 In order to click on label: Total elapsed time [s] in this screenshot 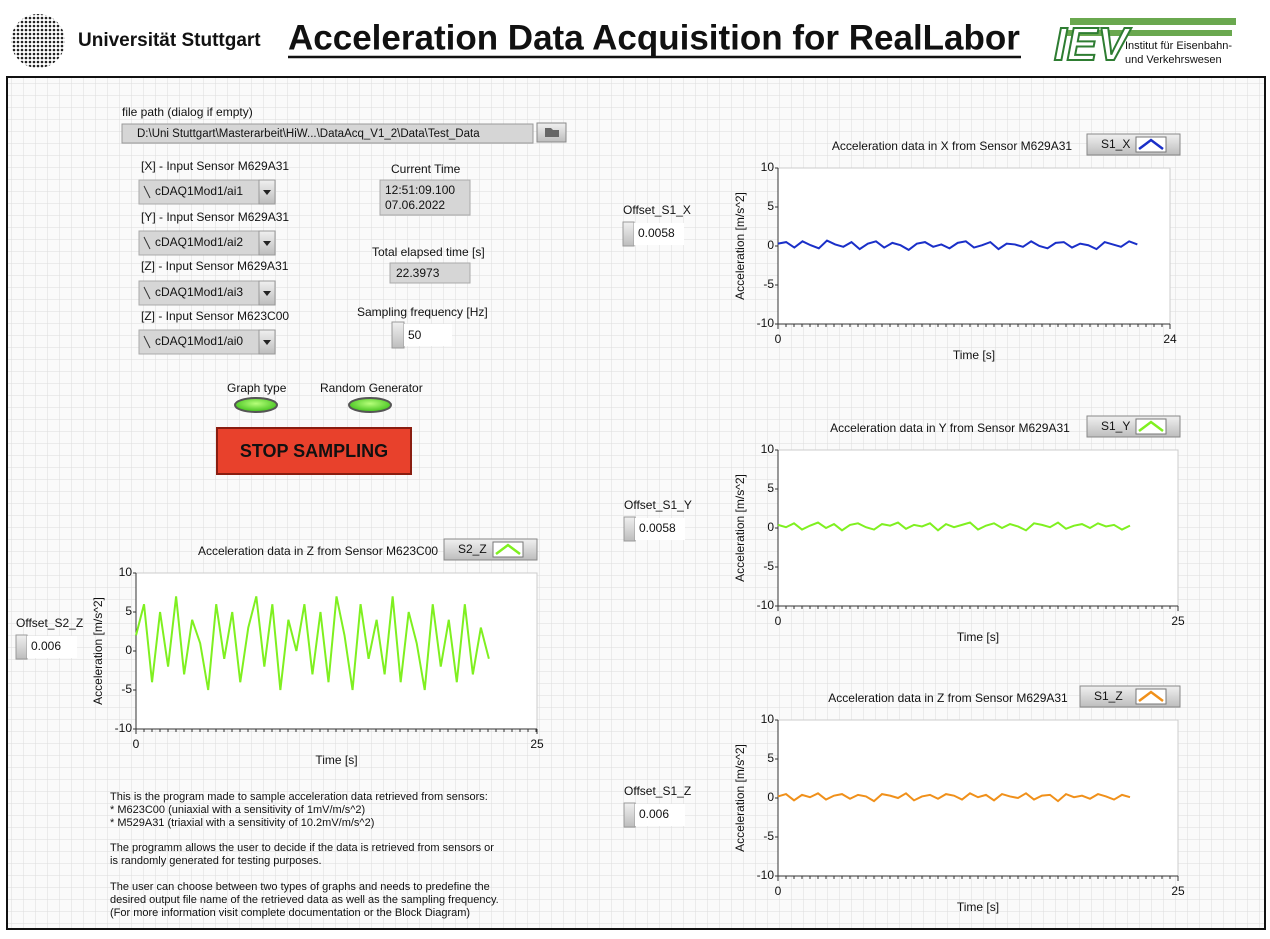, I will do `click(428, 252)`.